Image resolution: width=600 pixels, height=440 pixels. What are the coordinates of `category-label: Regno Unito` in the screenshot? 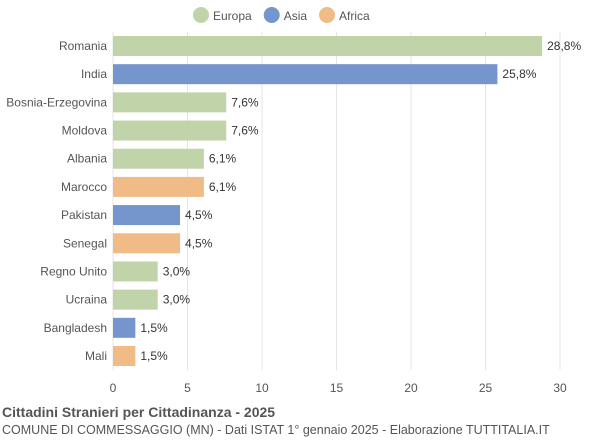 It's located at (73, 271).